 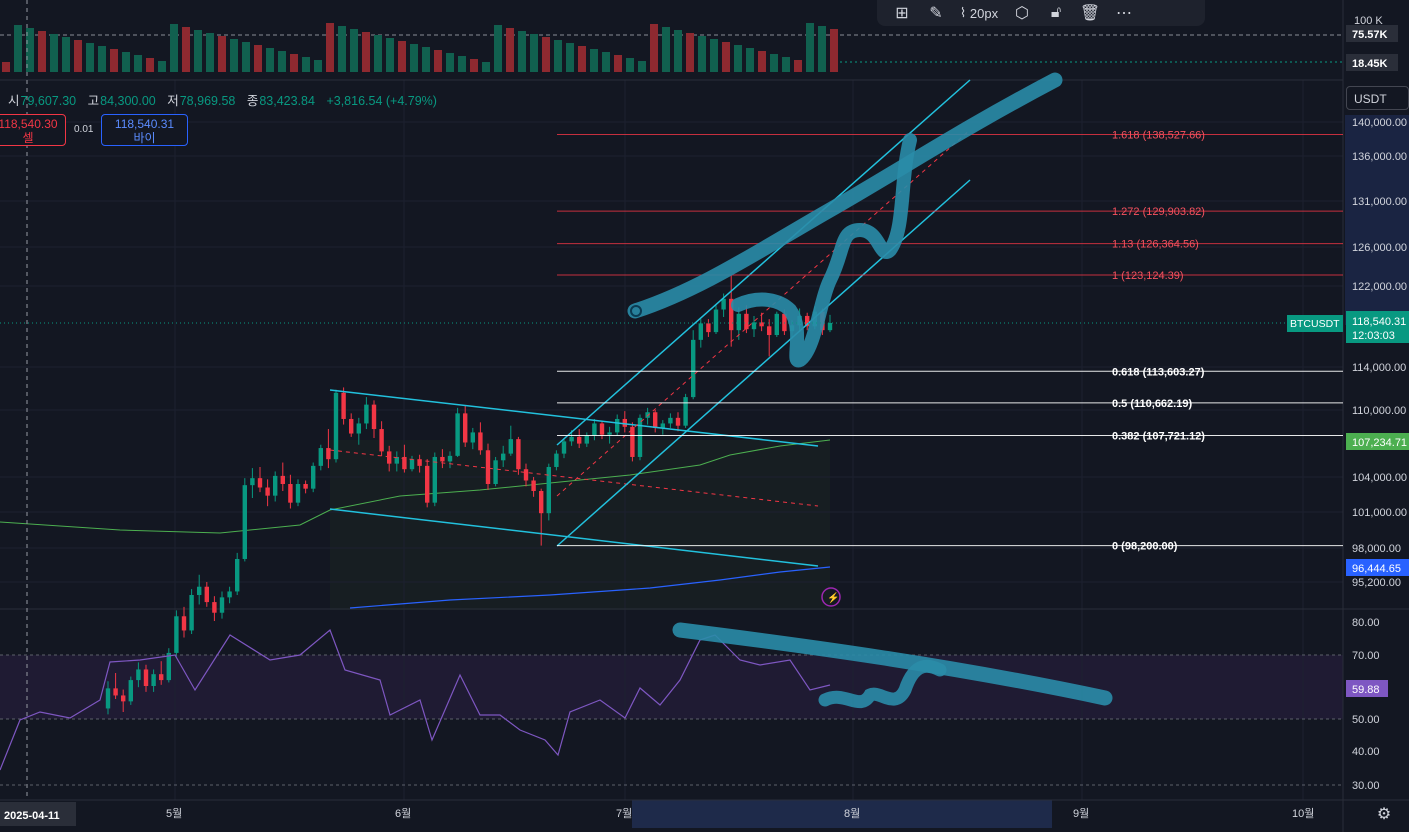 I want to click on lightning-glyph: ⚡, so click(x=833, y=597).